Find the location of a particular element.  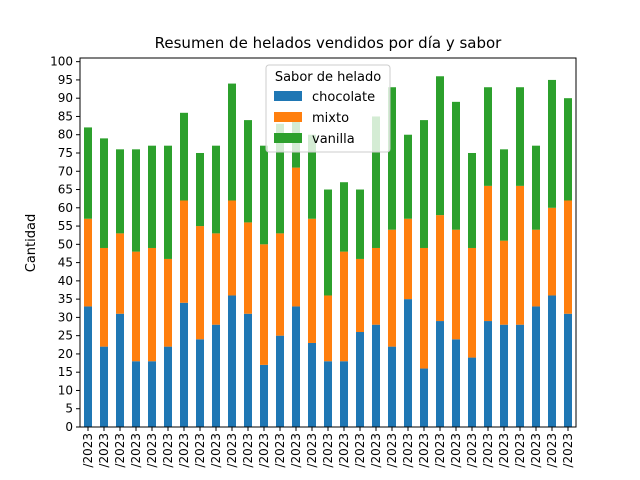

legend-label: mixto is located at coordinates (330, 118).